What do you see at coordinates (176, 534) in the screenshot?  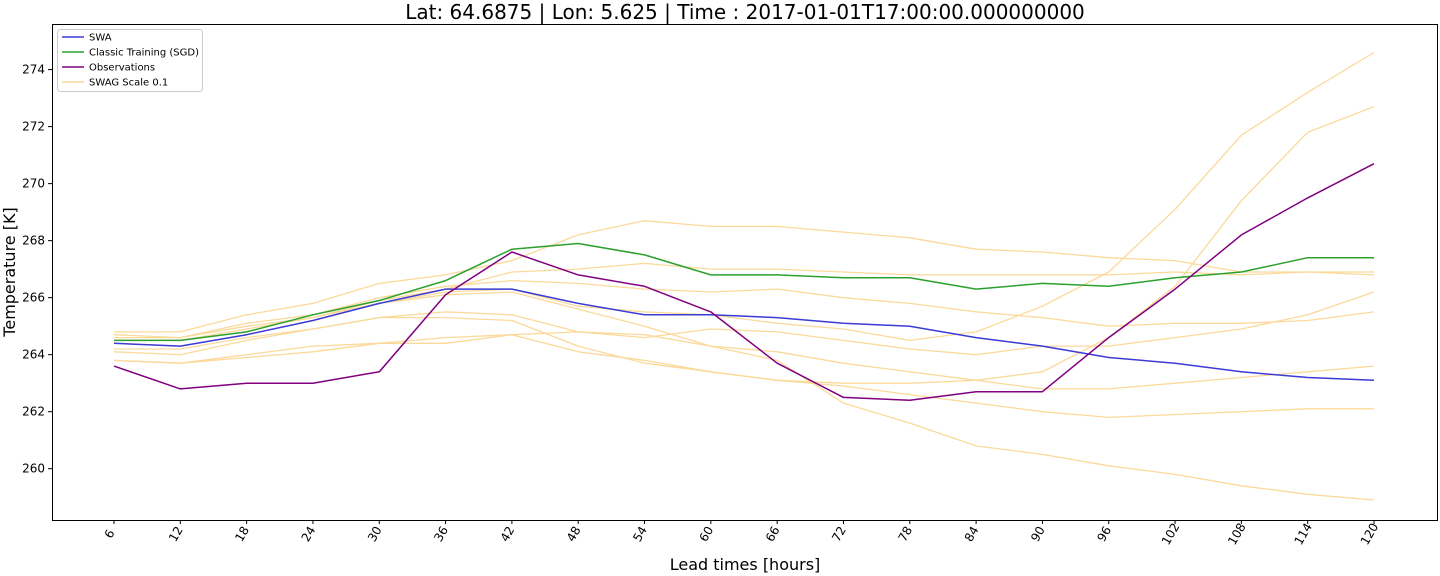 I see `x-tick-label: 12` at bounding box center [176, 534].